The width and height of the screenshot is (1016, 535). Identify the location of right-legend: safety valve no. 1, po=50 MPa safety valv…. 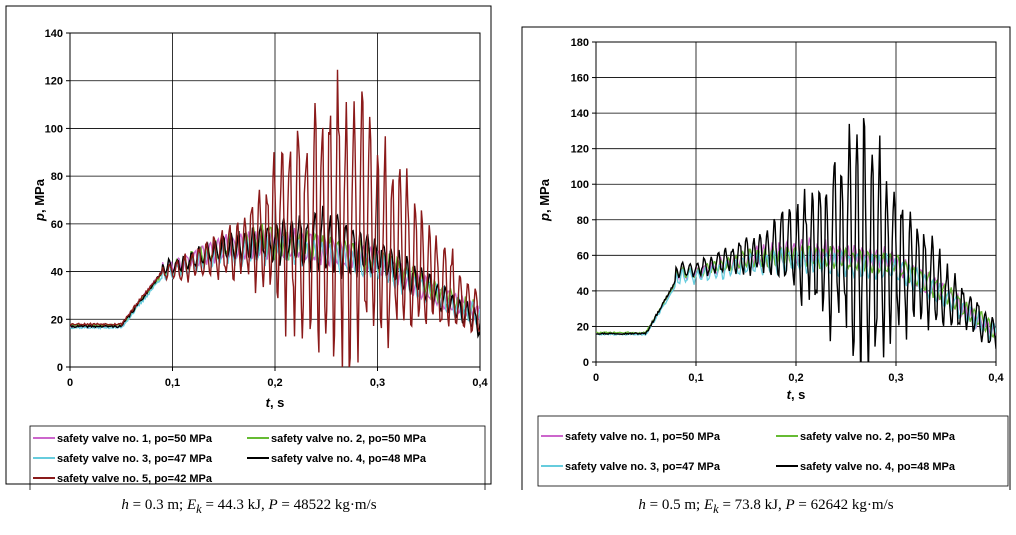
(748, 452).